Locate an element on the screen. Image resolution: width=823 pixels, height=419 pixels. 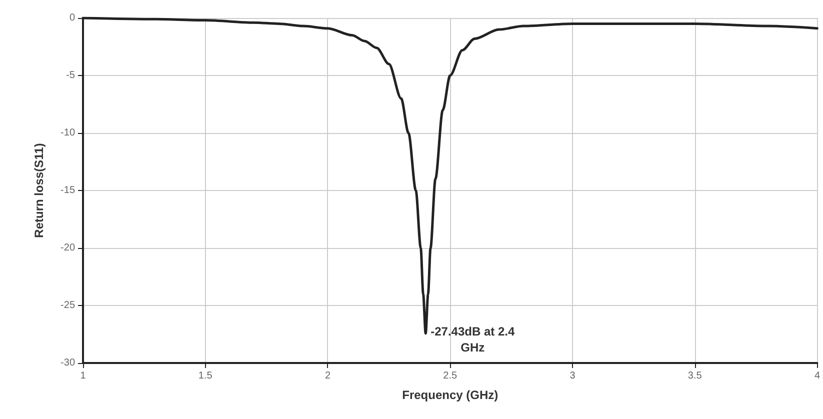
y-tick-label: -5 is located at coordinates (71, 75).